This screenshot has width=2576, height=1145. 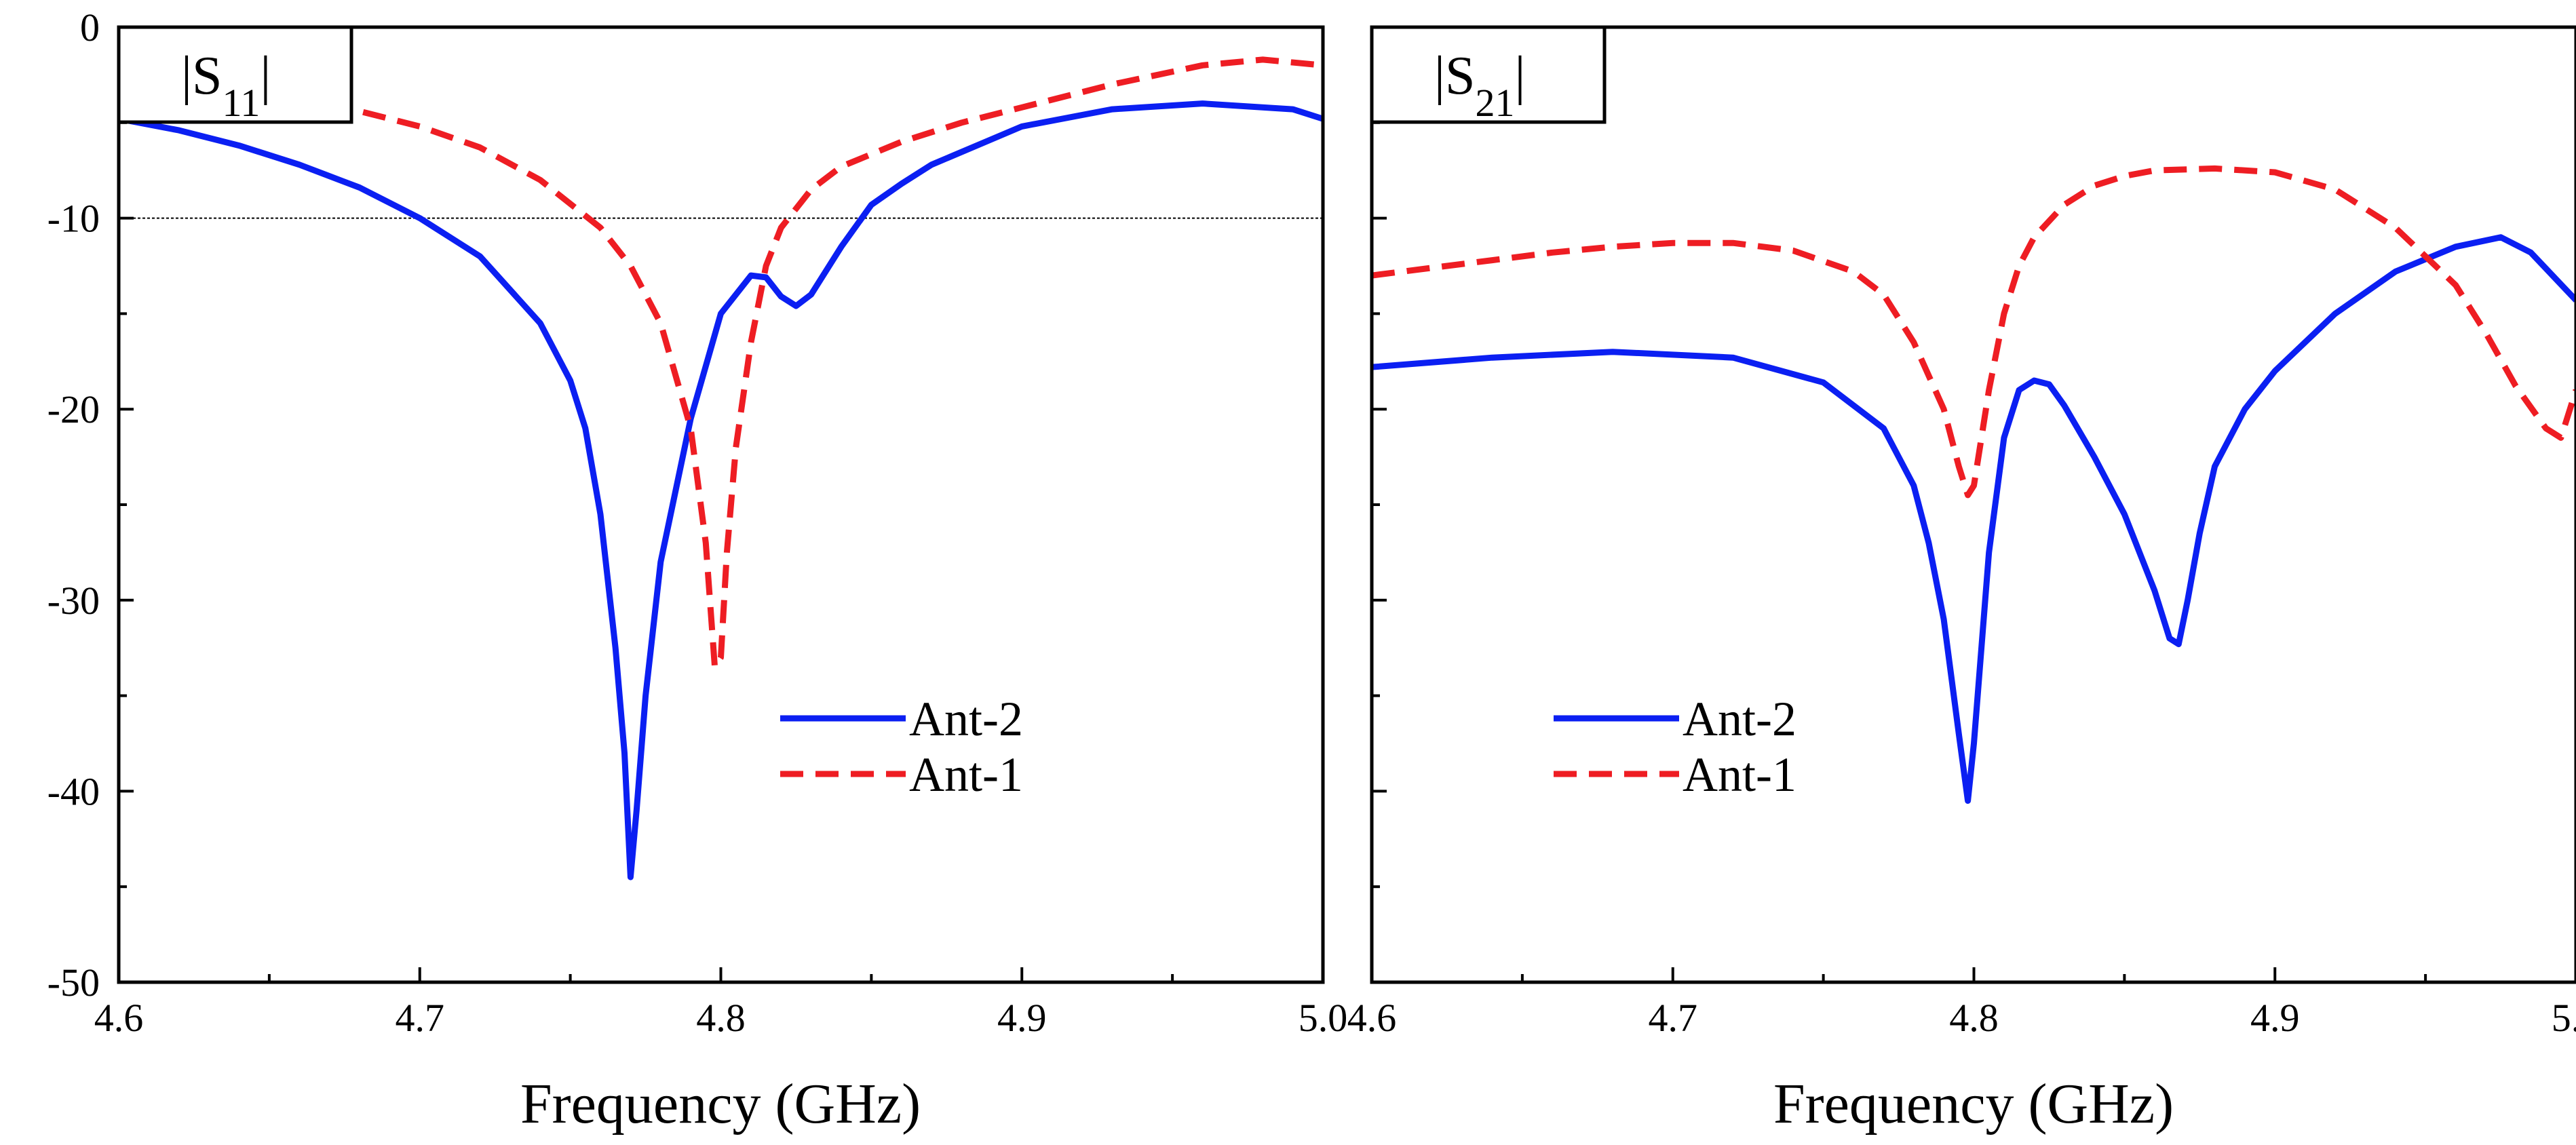 I want to click on panel-title-box: |S11|, so click(x=235, y=75).